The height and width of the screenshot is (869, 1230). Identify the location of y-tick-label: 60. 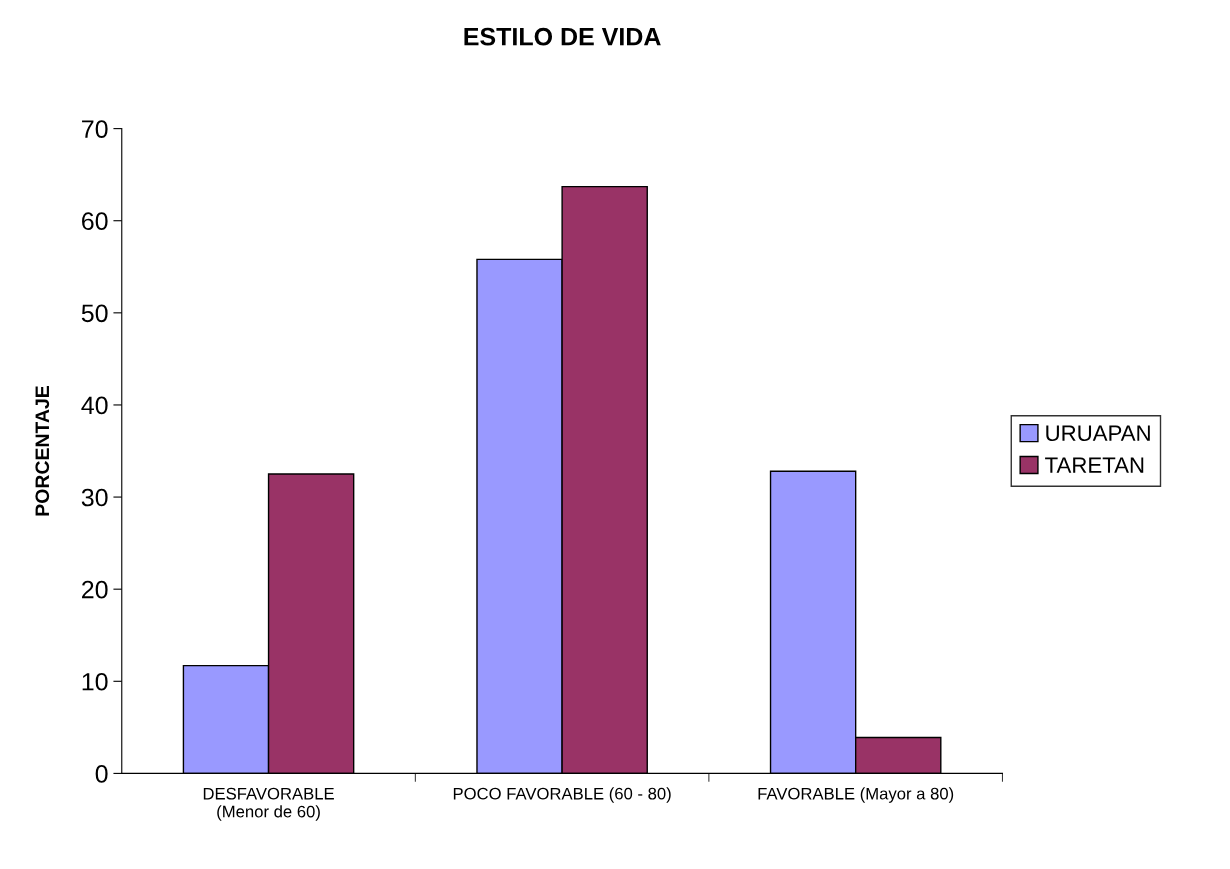
(95, 221).